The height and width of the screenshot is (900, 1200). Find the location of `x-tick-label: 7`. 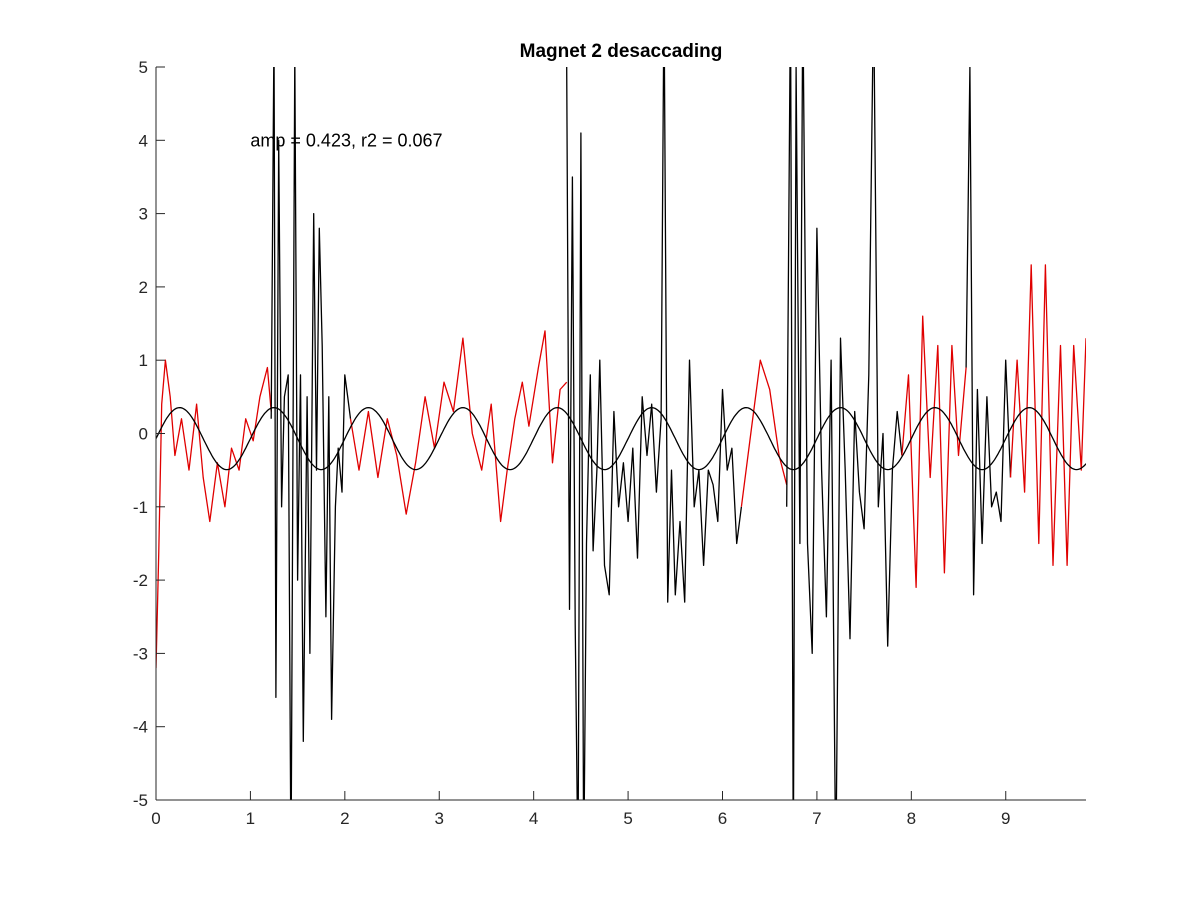

x-tick-label: 7 is located at coordinates (816, 818).